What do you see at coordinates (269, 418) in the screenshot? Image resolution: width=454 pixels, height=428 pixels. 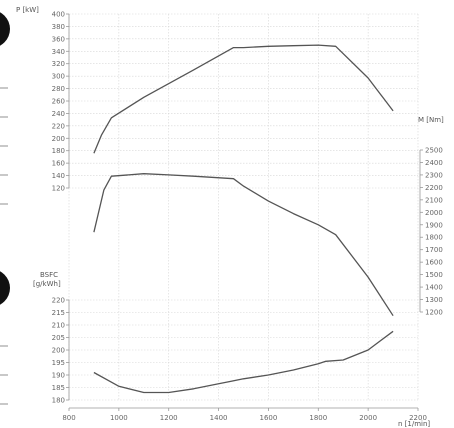 I see `x-tick-label: 1600` at bounding box center [269, 418].